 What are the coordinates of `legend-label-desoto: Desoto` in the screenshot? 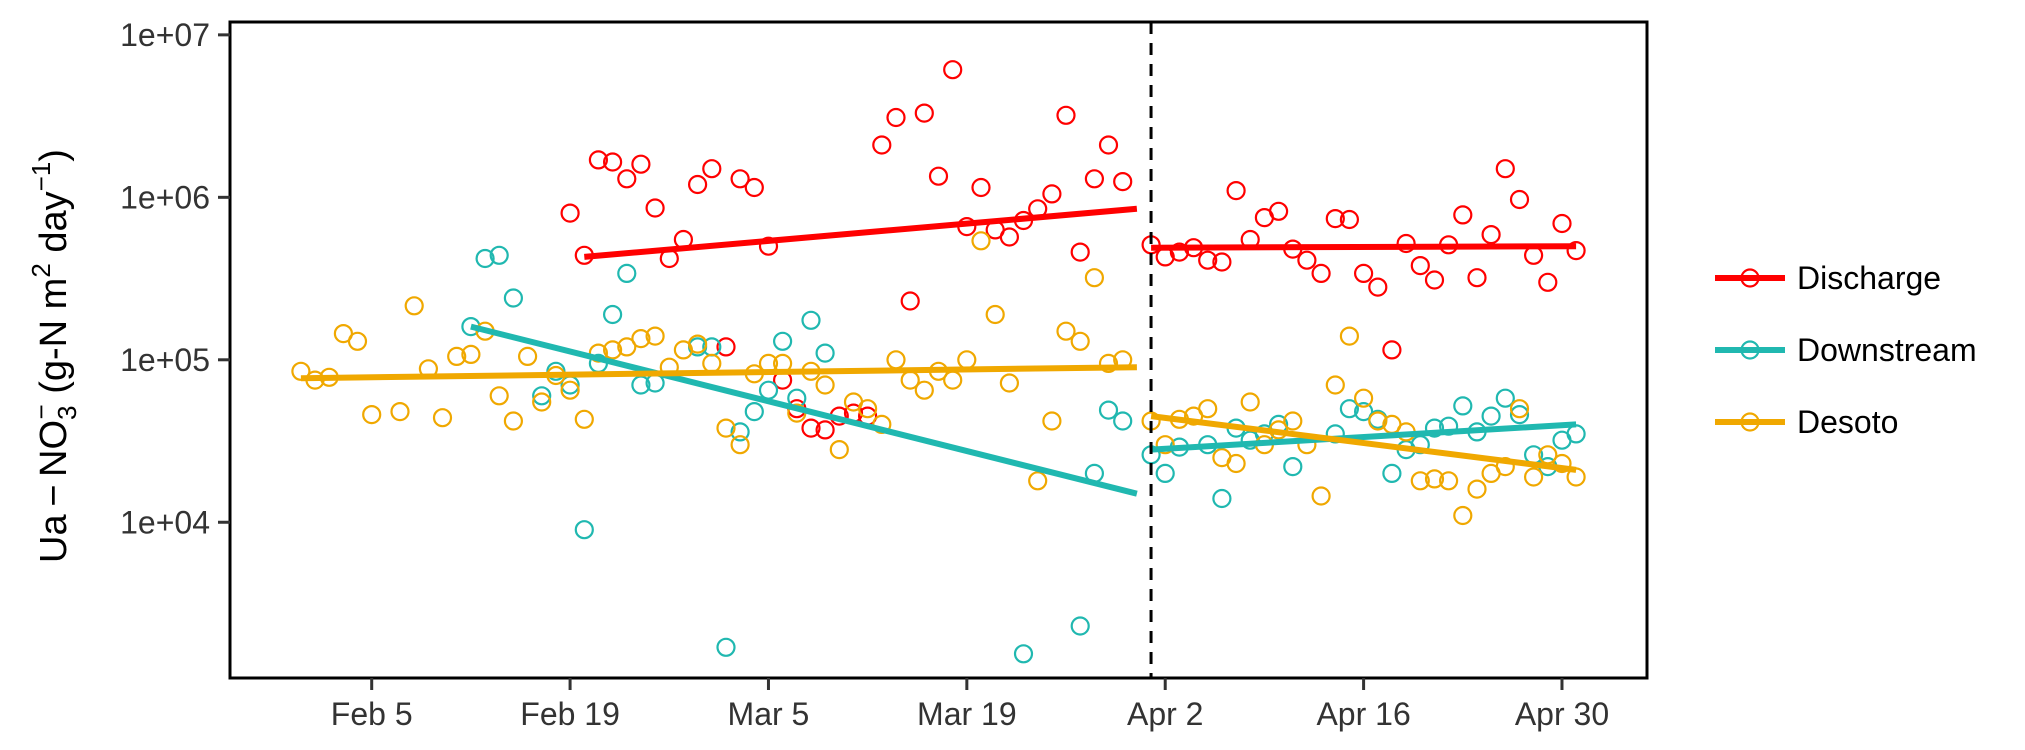 It's located at (1847, 422).